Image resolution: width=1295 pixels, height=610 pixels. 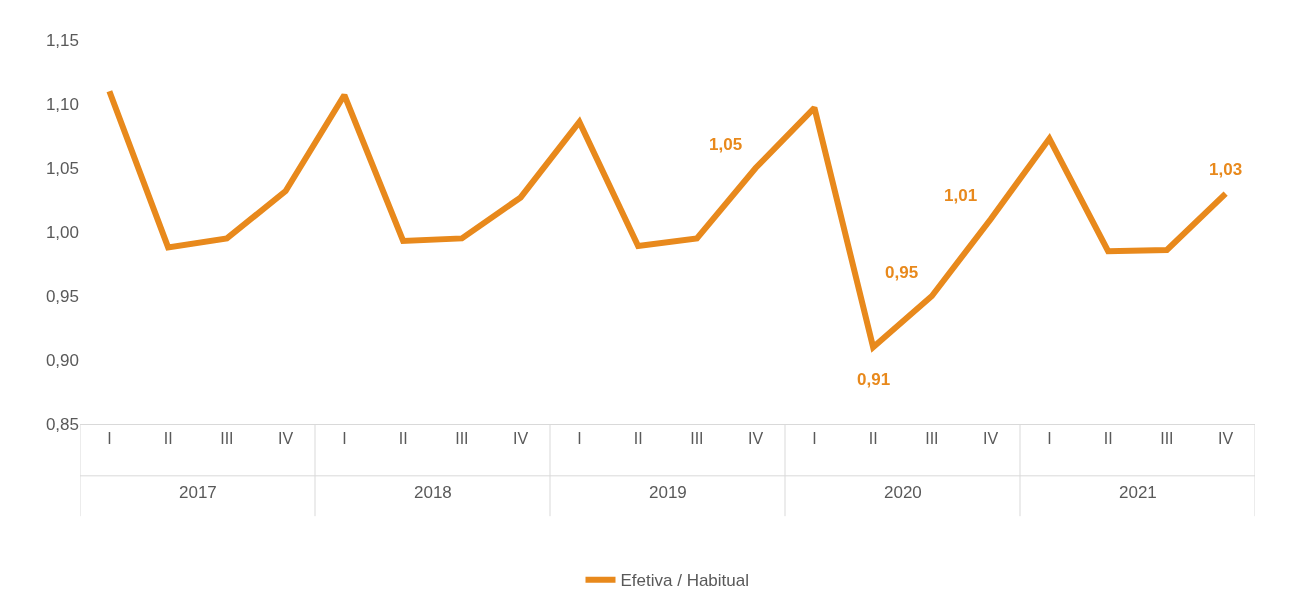 What do you see at coordinates (1138, 492) in the screenshot?
I see `text: 2021` at bounding box center [1138, 492].